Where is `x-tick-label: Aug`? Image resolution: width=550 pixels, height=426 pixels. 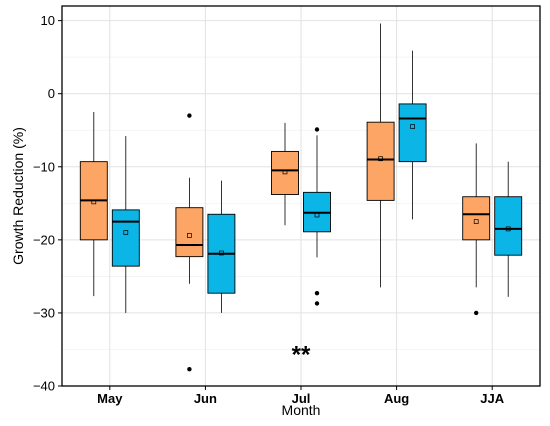 x-tick-label: Aug is located at coordinates (396, 398).